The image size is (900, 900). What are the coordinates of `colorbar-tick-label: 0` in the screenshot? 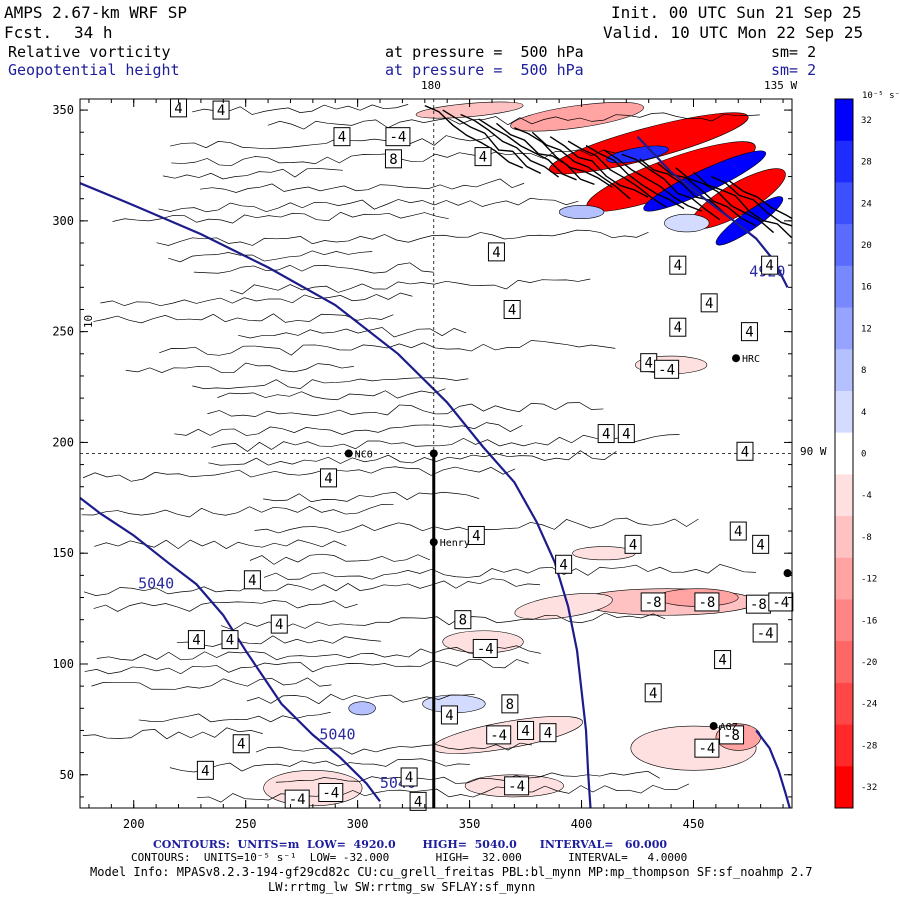 It's located at (863, 455).